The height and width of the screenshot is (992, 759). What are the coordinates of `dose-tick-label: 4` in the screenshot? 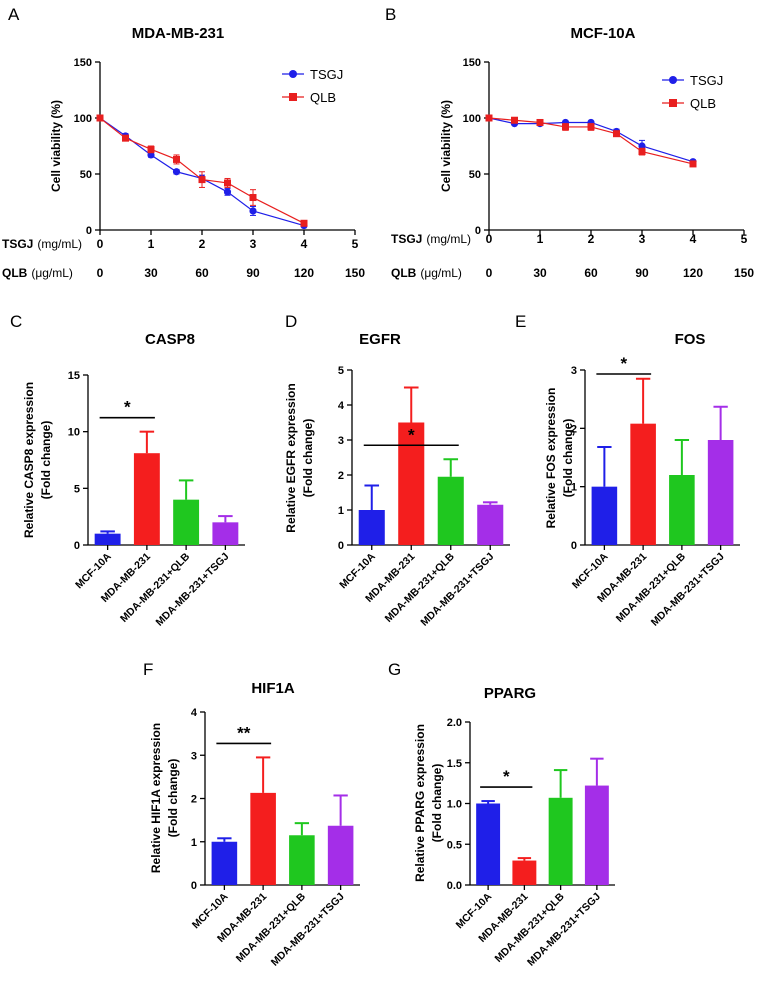 It's located at (693, 239).